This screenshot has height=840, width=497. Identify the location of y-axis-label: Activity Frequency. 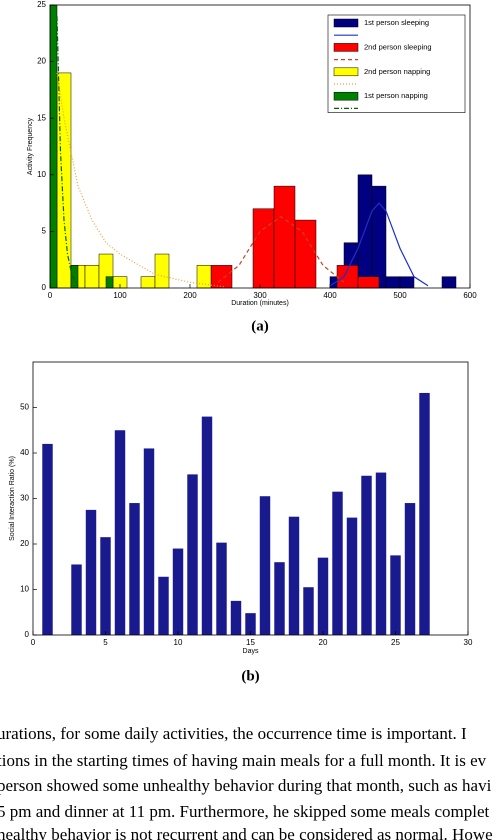
(30, 146).